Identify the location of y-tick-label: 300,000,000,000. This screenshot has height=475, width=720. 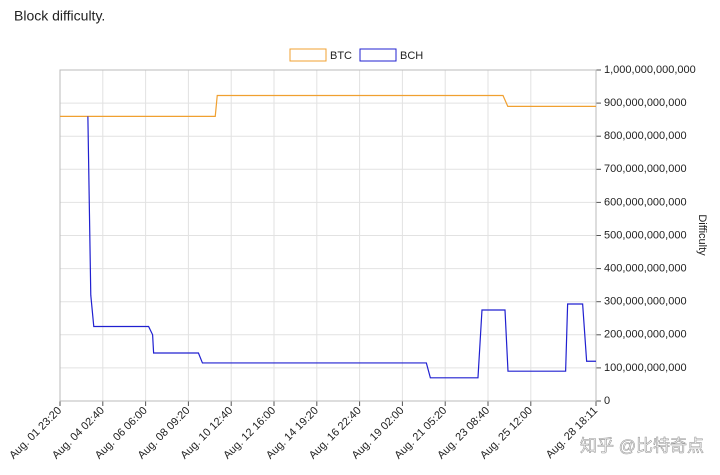
(645, 302).